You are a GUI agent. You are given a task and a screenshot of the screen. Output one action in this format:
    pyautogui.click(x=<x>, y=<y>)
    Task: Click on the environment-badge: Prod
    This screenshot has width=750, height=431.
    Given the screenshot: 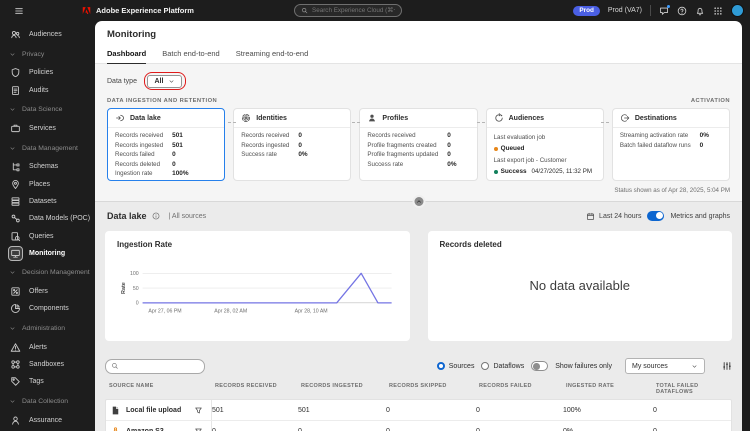 What is the action you would take?
    pyautogui.click(x=586, y=10)
    